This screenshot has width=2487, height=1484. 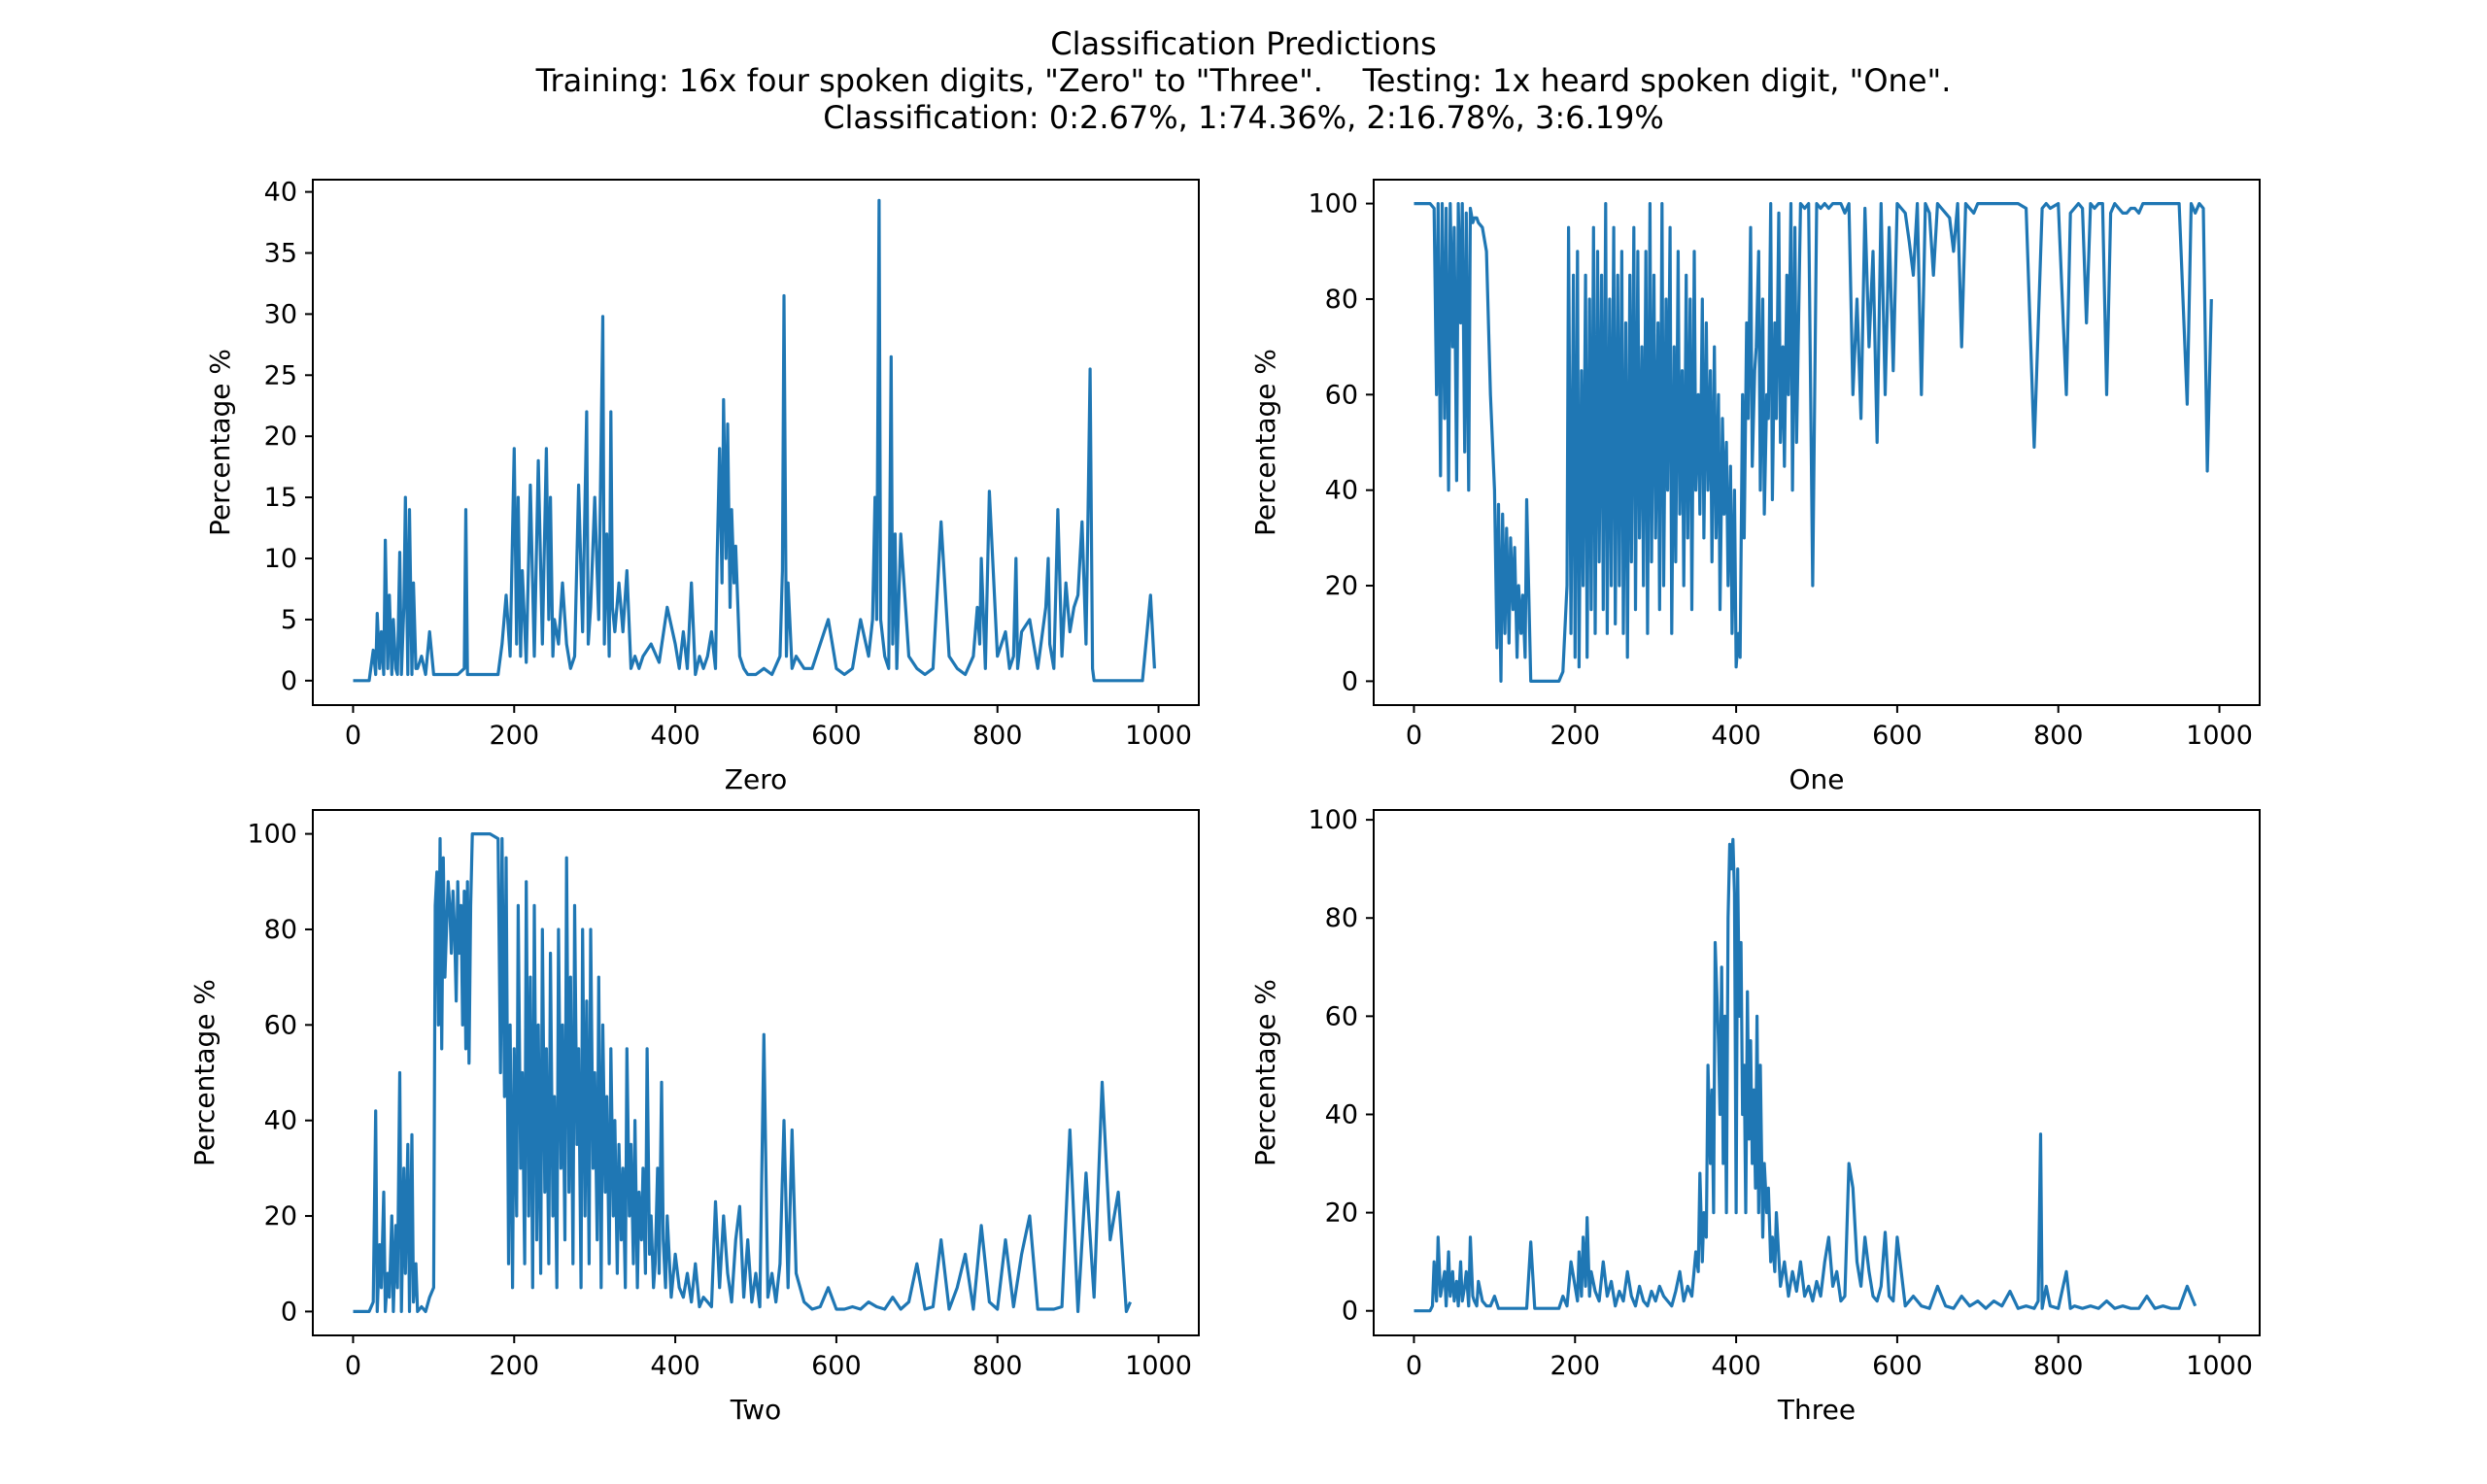 I want to click on y-tick-label-zero: 25, so click(x=280, y=375).